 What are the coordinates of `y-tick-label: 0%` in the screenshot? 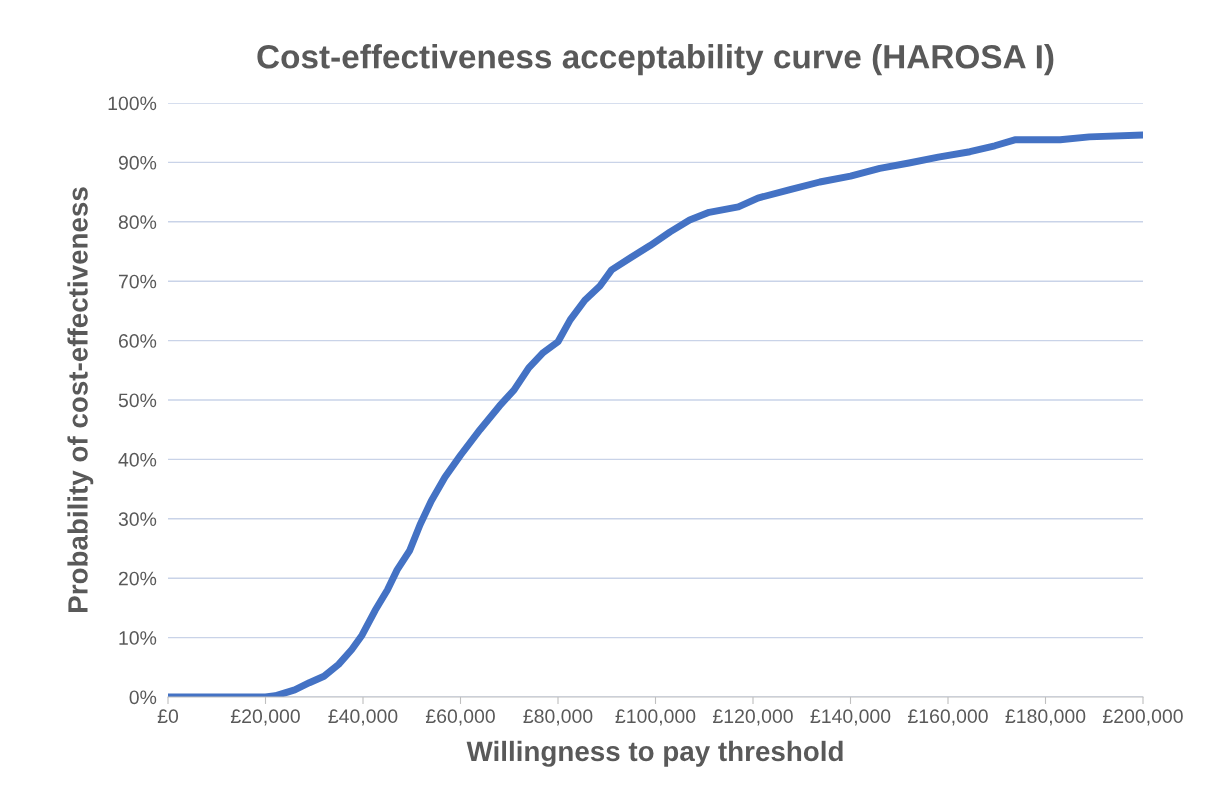 It's located at (143, 697).